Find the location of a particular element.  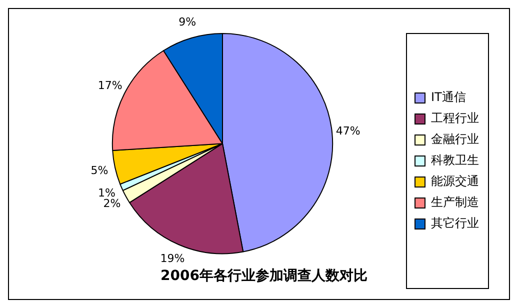

legend-label: 科教卫生 is located at coordinates (455, 160).